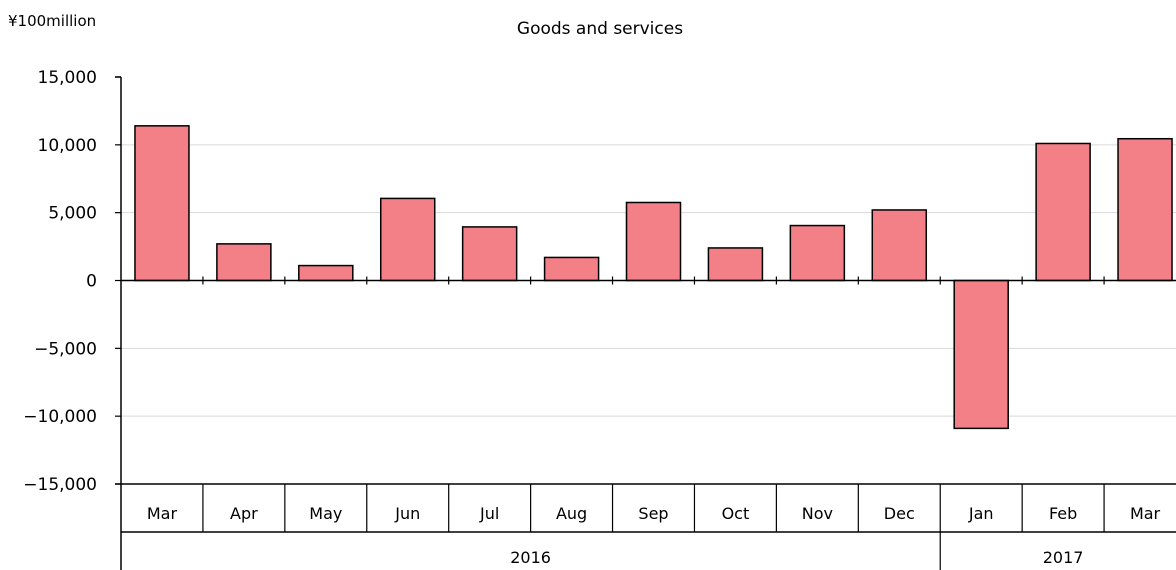  Describe the element at coordinates (407, 513) in the screenshot. I see `category-label: Jun` at that location.